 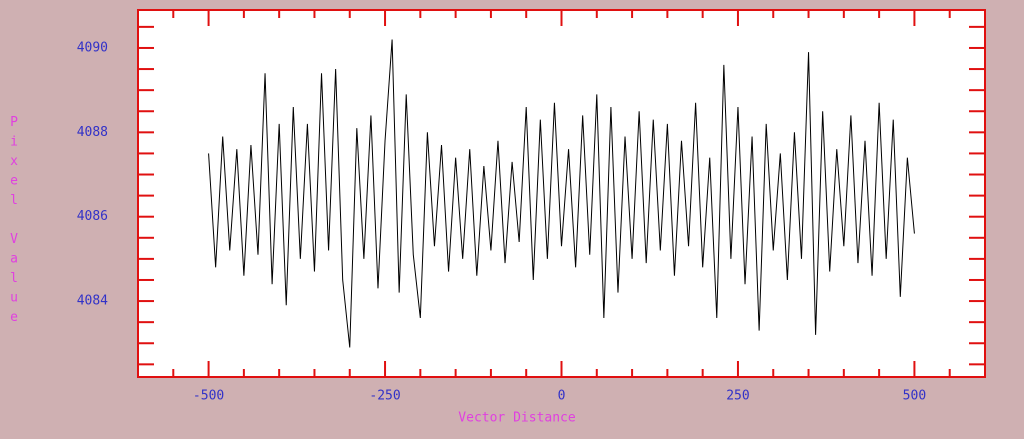 I want to click on y-tick-label: 4086, so click(x=92, y=216).